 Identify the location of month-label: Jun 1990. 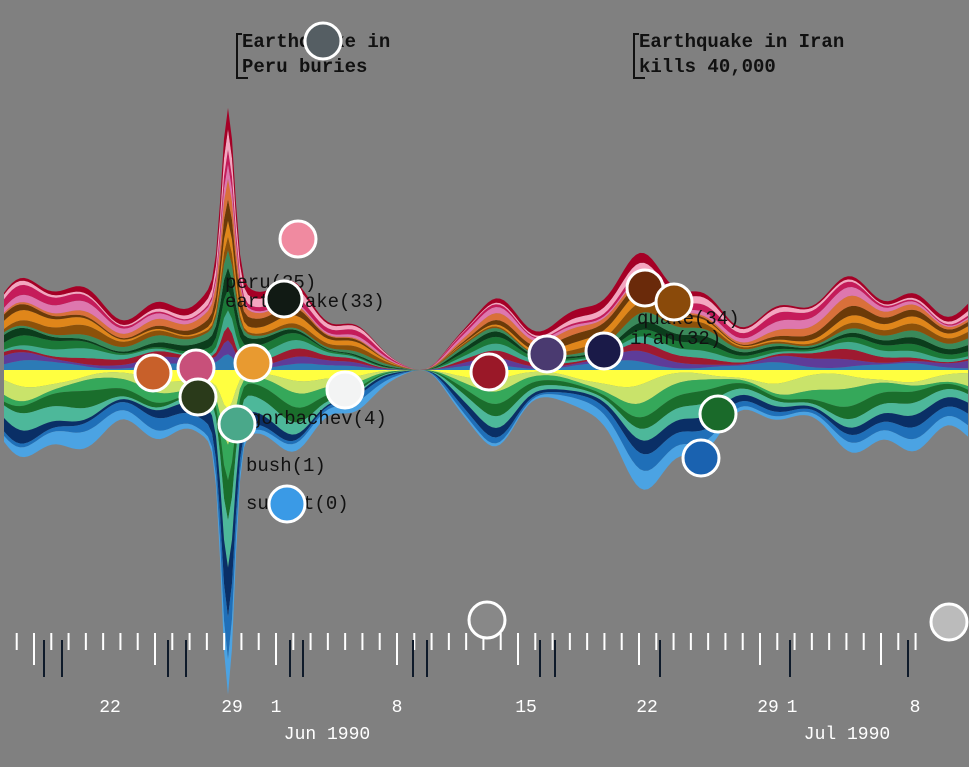
(327, 735).